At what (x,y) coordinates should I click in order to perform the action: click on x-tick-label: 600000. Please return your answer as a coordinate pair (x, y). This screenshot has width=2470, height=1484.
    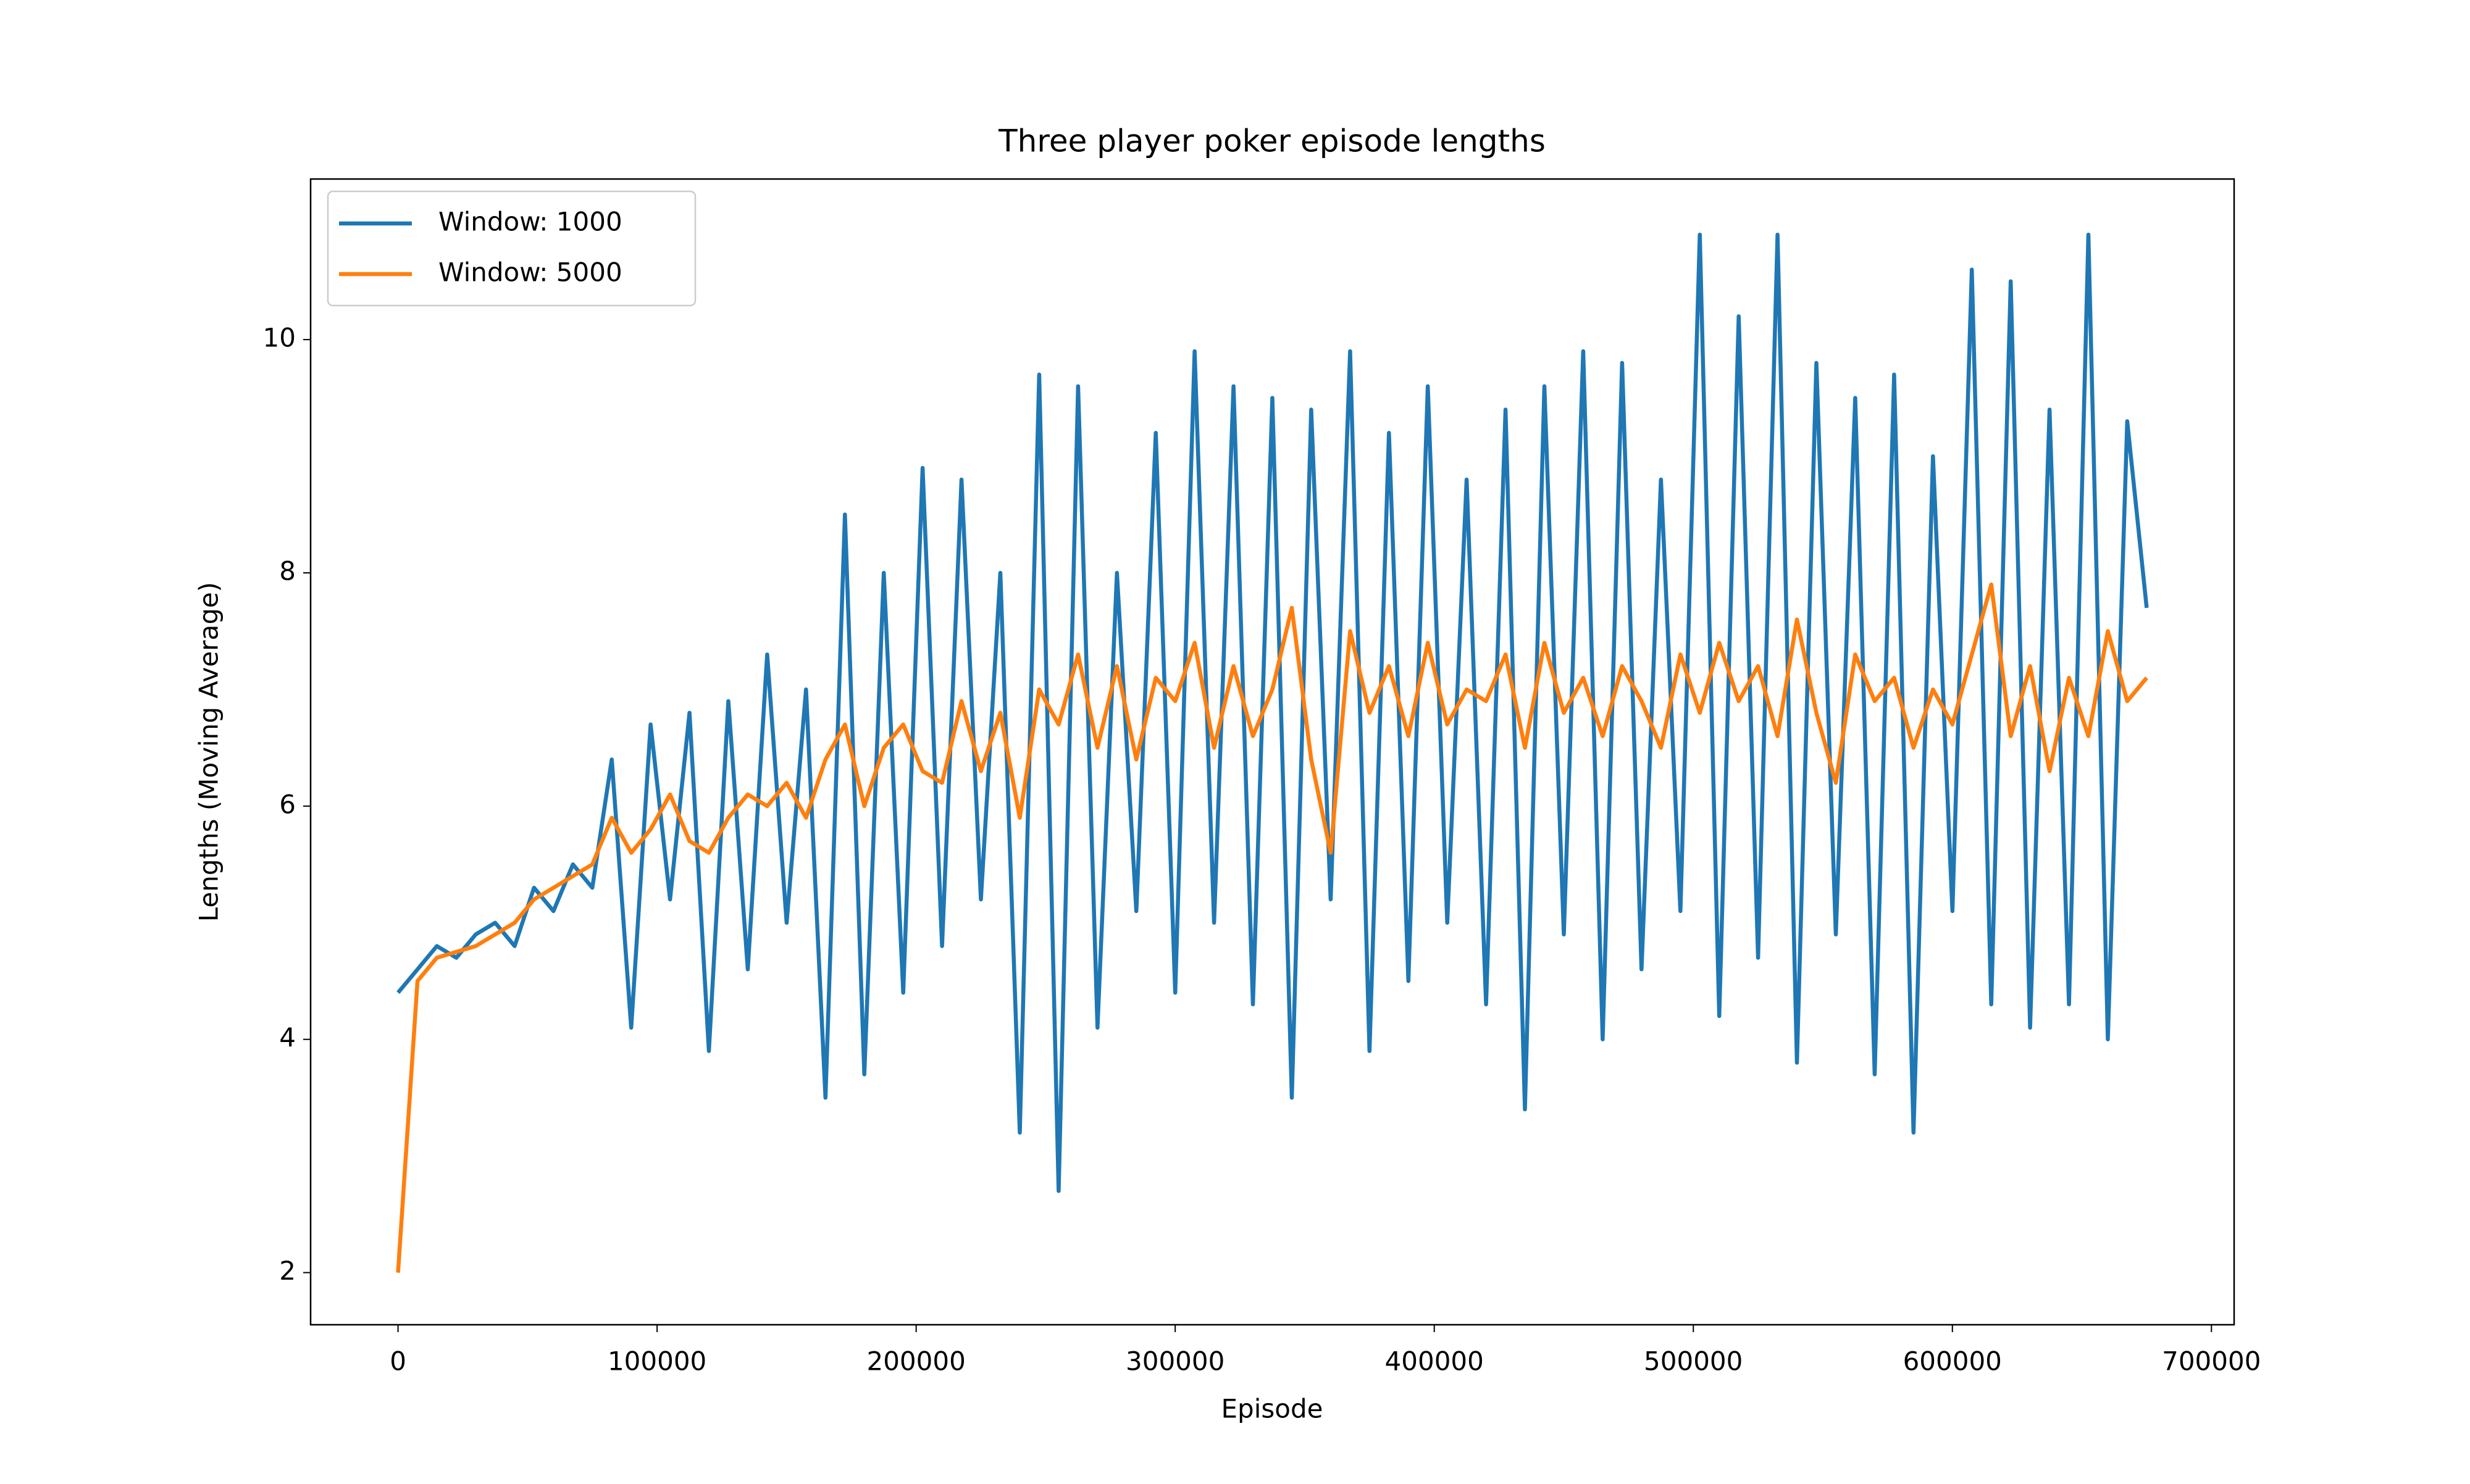
    Looking at the image, I should click on (1952, 1361).